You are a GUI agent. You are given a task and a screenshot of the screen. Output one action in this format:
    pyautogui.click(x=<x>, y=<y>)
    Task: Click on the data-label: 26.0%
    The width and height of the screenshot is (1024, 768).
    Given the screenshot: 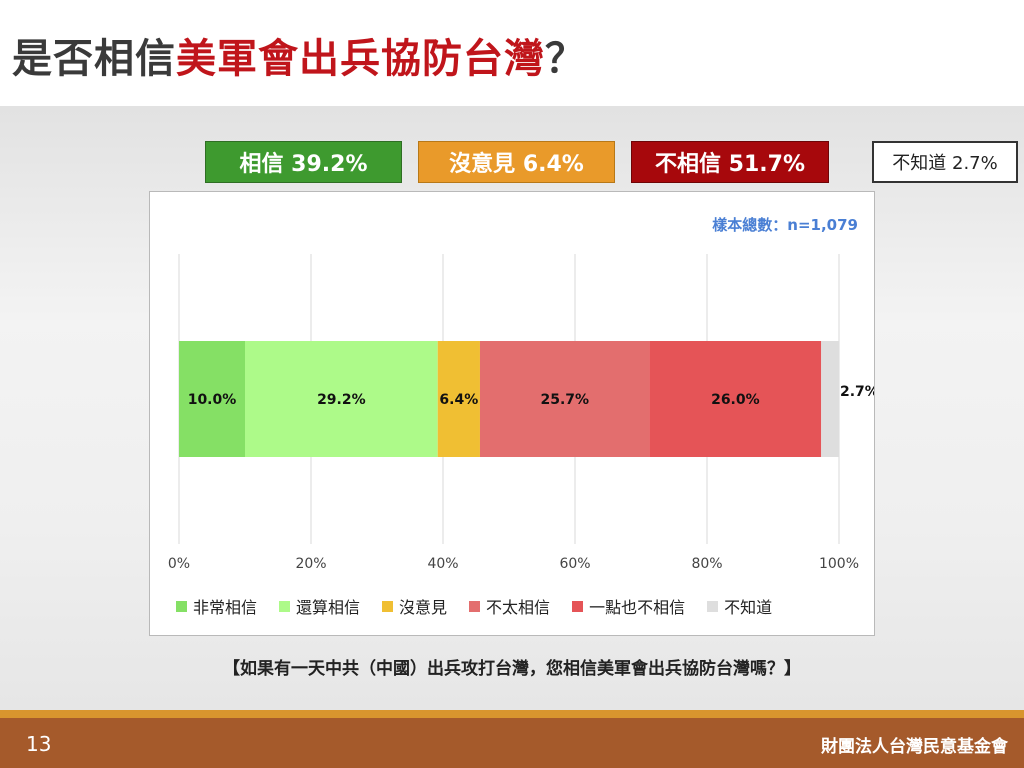 What is the action you would take?
    pyautogui.click(x=735, y=400)
    